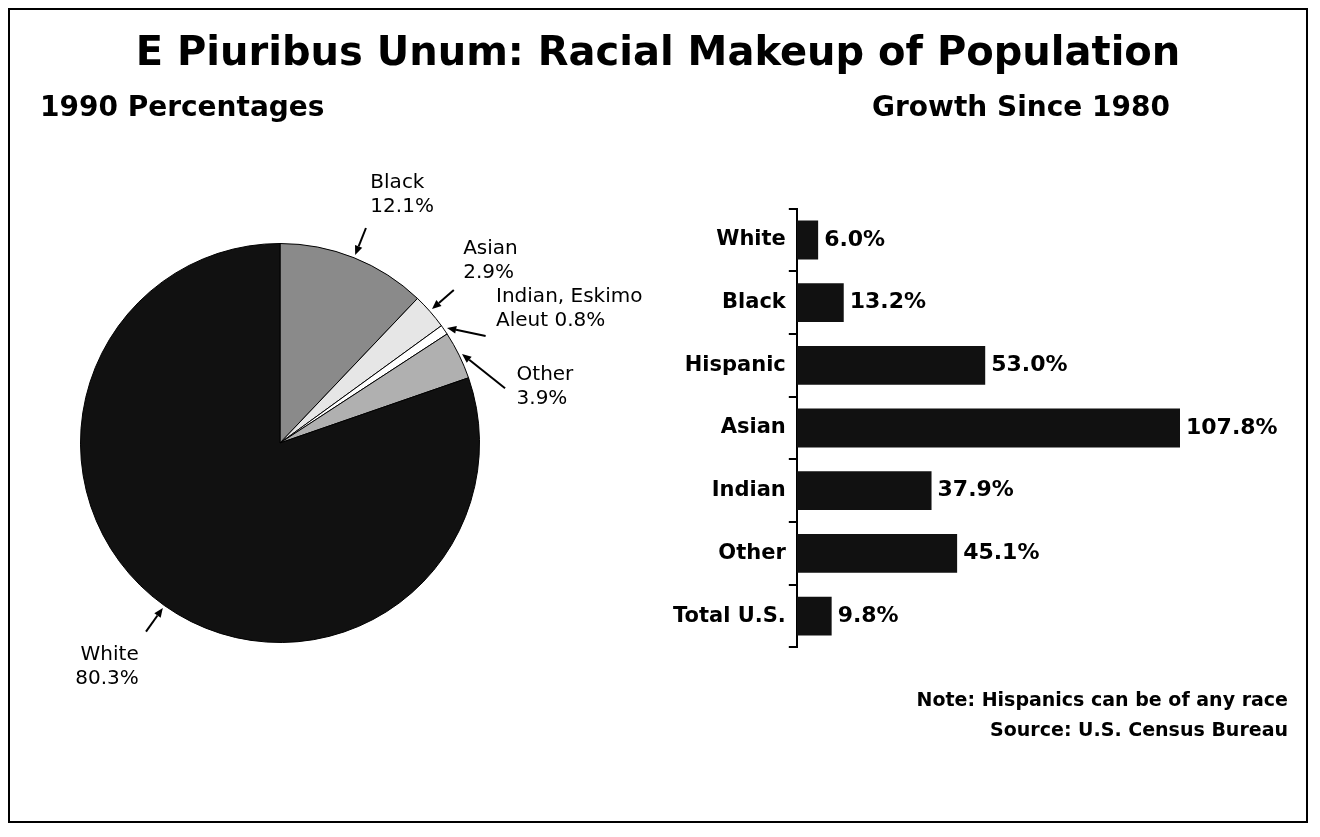 This screenshot has width=1320, height=837. I want to click on chart-title: E Piuribus Unum: Racial Makeup of Population, so click(658, 51).